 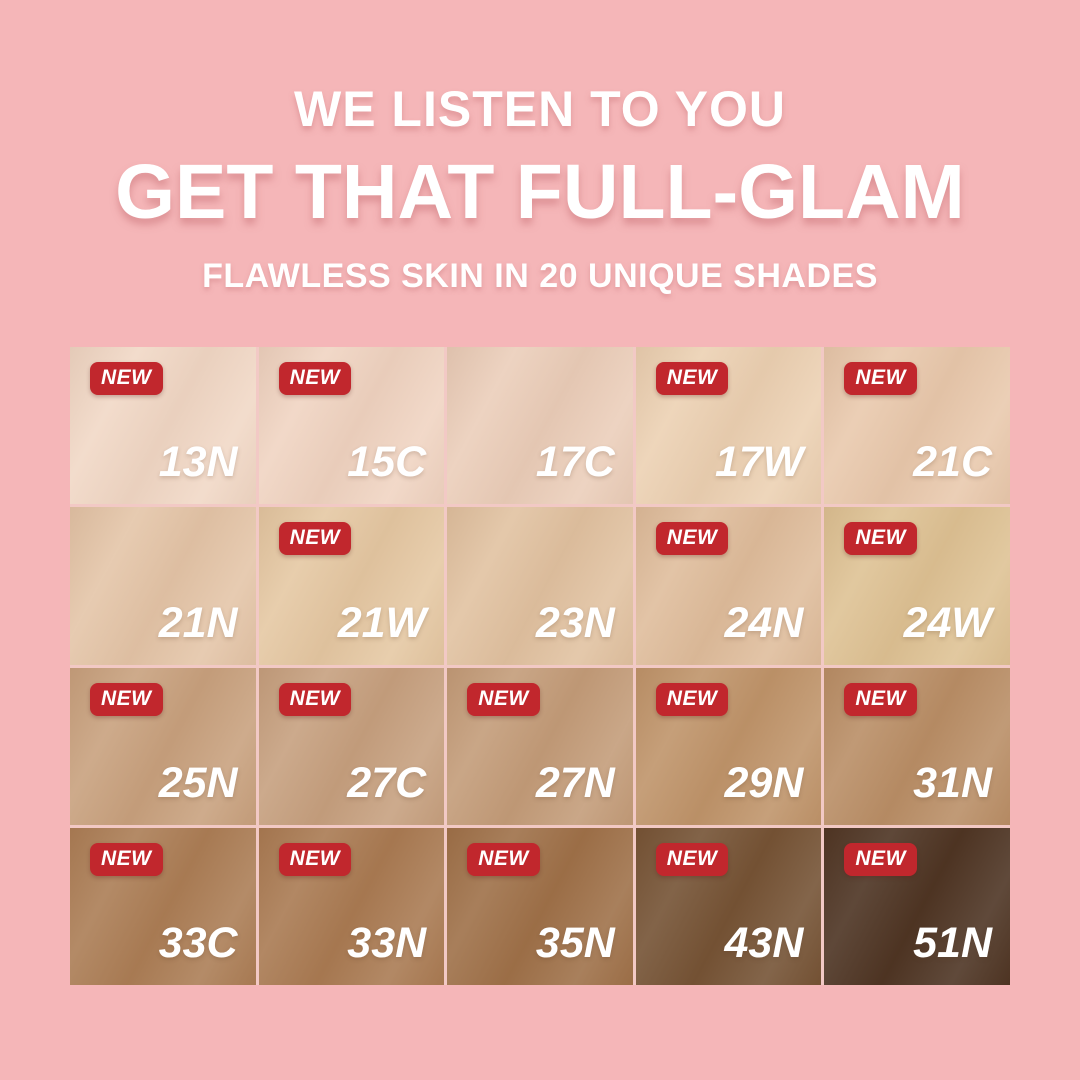 What do you see at coordinates (728, 586) in the screenshot?
I see `shade-swatch: NEW 24N` at bounding box center [728, 586].